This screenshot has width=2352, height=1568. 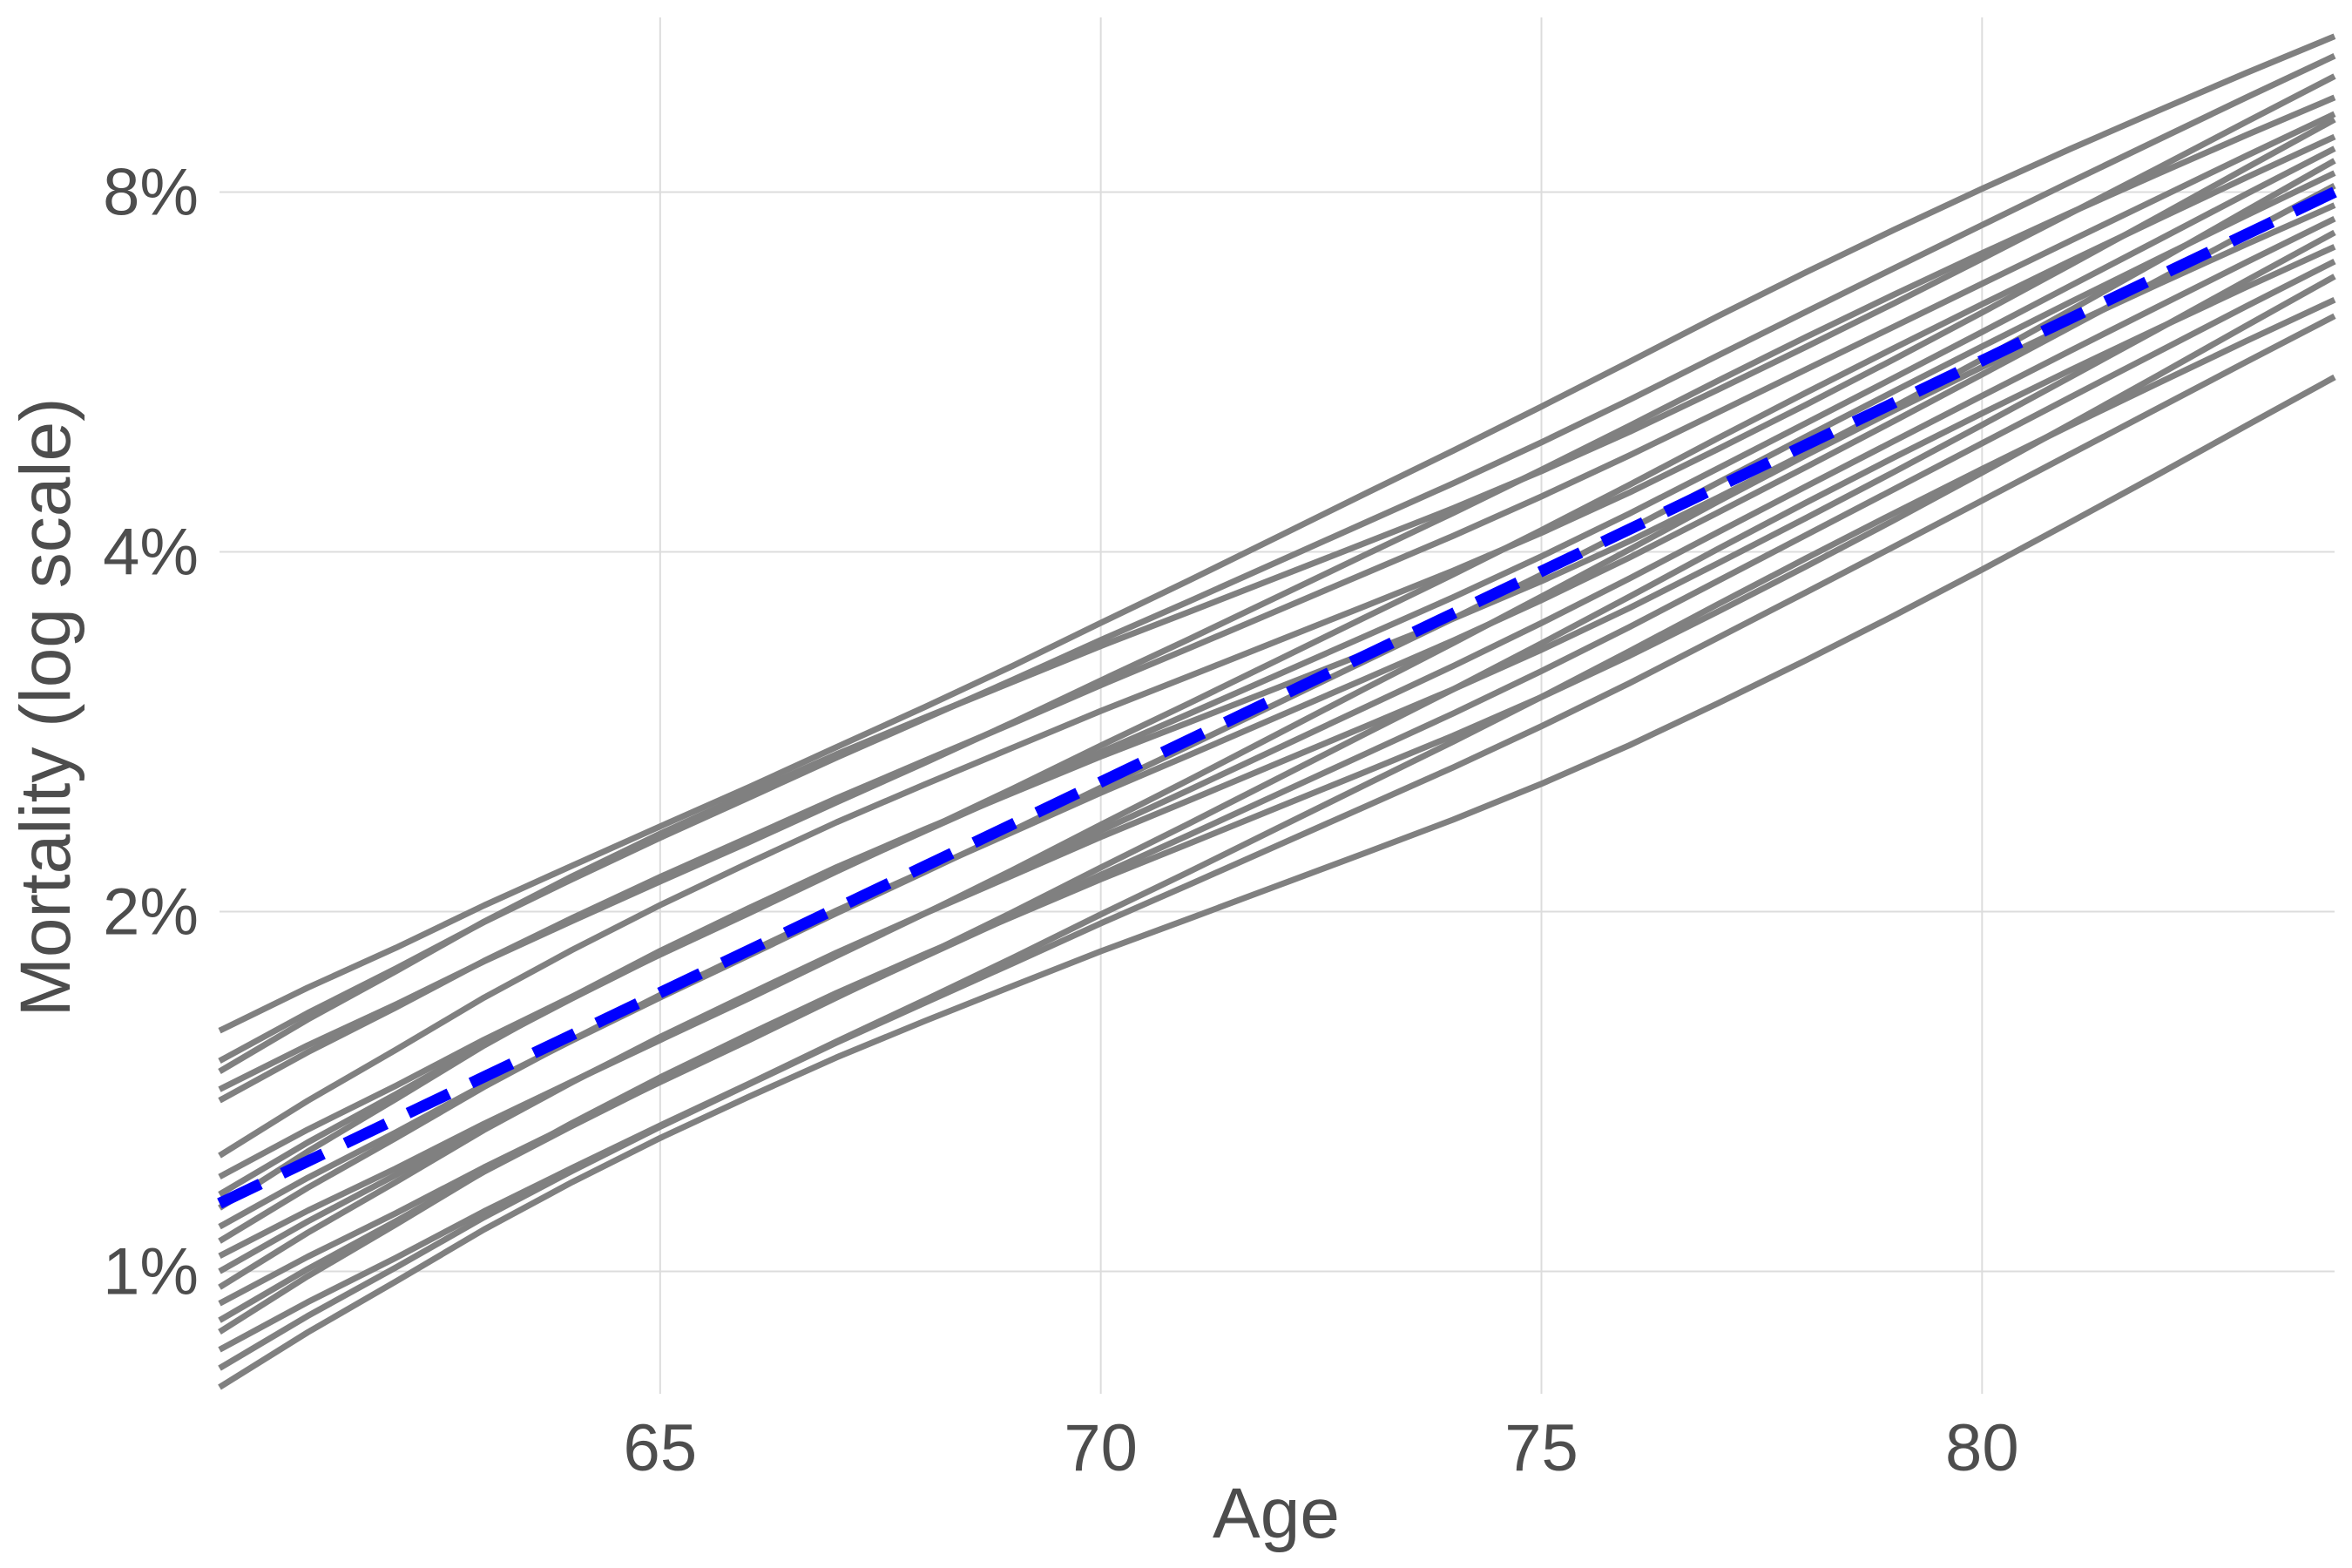 What do you see at coordinates (1276, 1513) in the screenshot?
I see `x-axis-title: Age` at bounding box center [1276, 1513].